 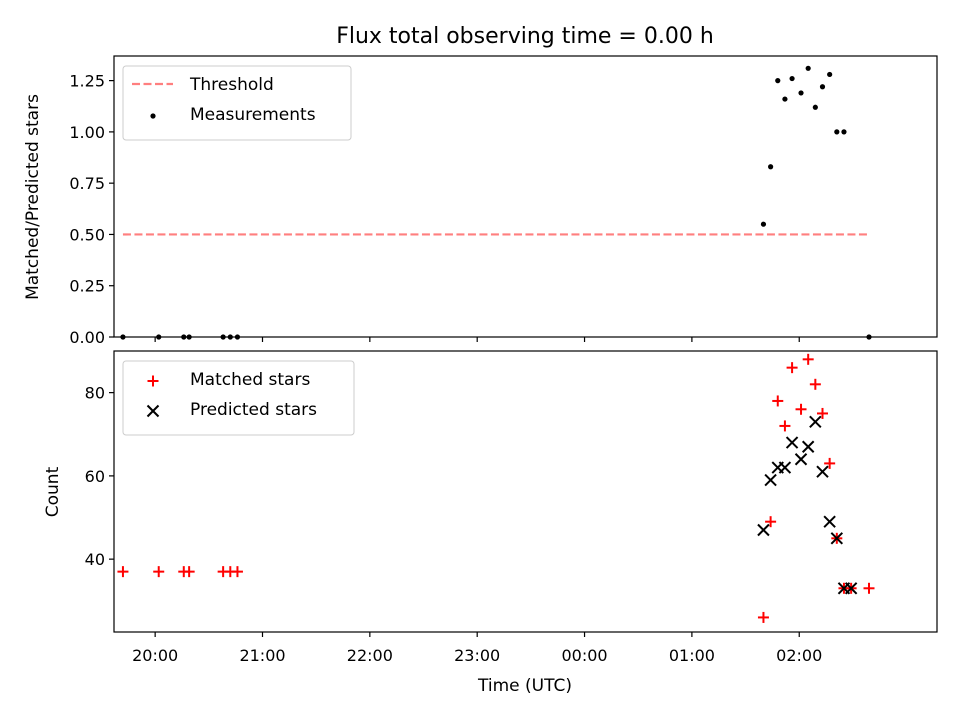 What do you see at coordinates (153, 381) in the screenshot?
I see `legend-matched-stars-swatch` at bounding box center [153, 381].